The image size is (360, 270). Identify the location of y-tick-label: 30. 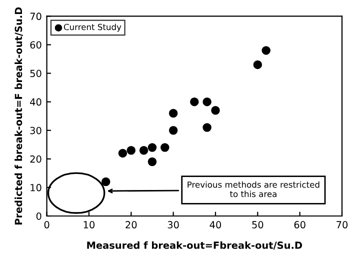
(36, 130).